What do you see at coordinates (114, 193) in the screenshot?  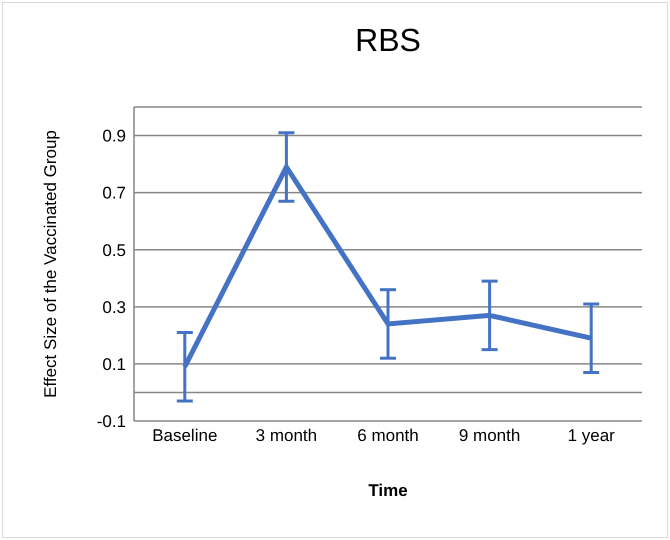 I see `y-tick-label: 0.7` at bounding box center [114, 193].